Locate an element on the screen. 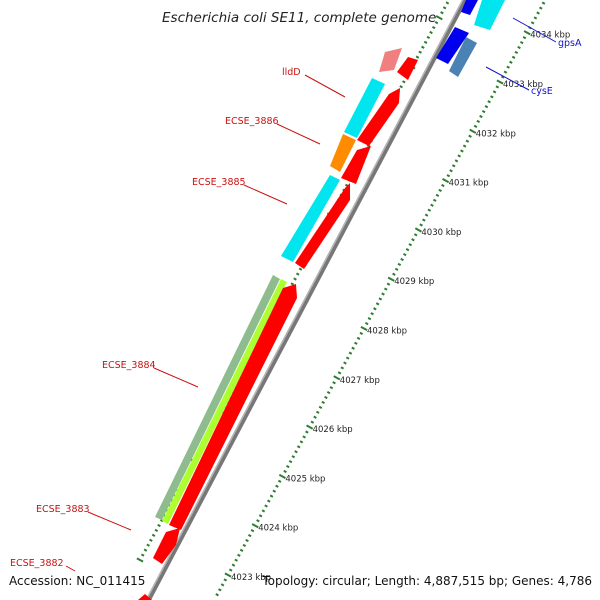  gene-label-ECSE_3886: ECSE_3886 is located at coordinates (252, 121).